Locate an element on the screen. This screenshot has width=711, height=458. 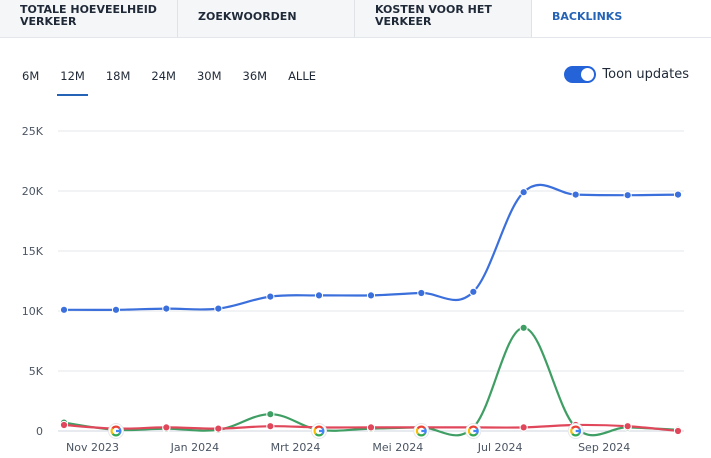
x-tick-label: Mrt 2024 is located at coordinates (296, 447).